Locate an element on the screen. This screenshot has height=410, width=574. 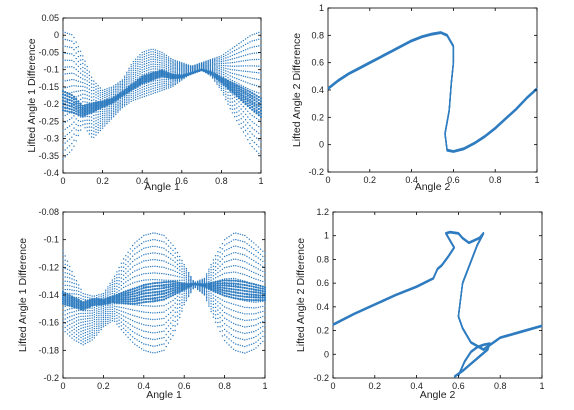
series-line is located at coordinates (432, 91).